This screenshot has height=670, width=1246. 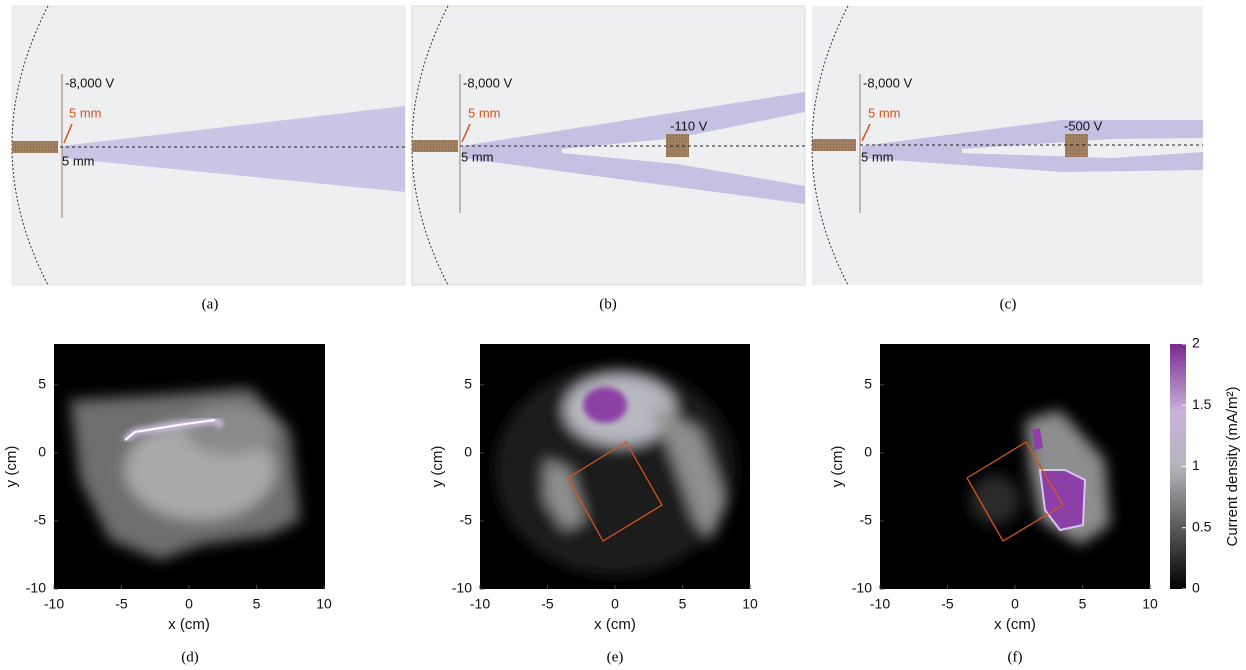 I want to click on plot-bg, so click(x=1015, y=466).